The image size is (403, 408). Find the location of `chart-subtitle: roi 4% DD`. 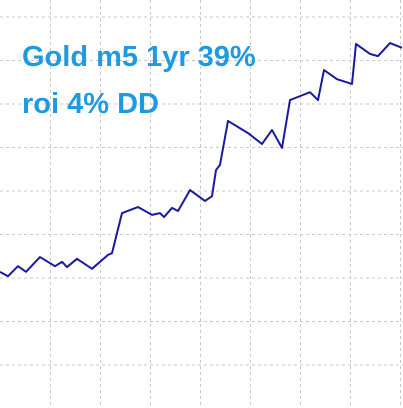

chart-subtitle: roi 4% DD is located at coordinates (90, 104).